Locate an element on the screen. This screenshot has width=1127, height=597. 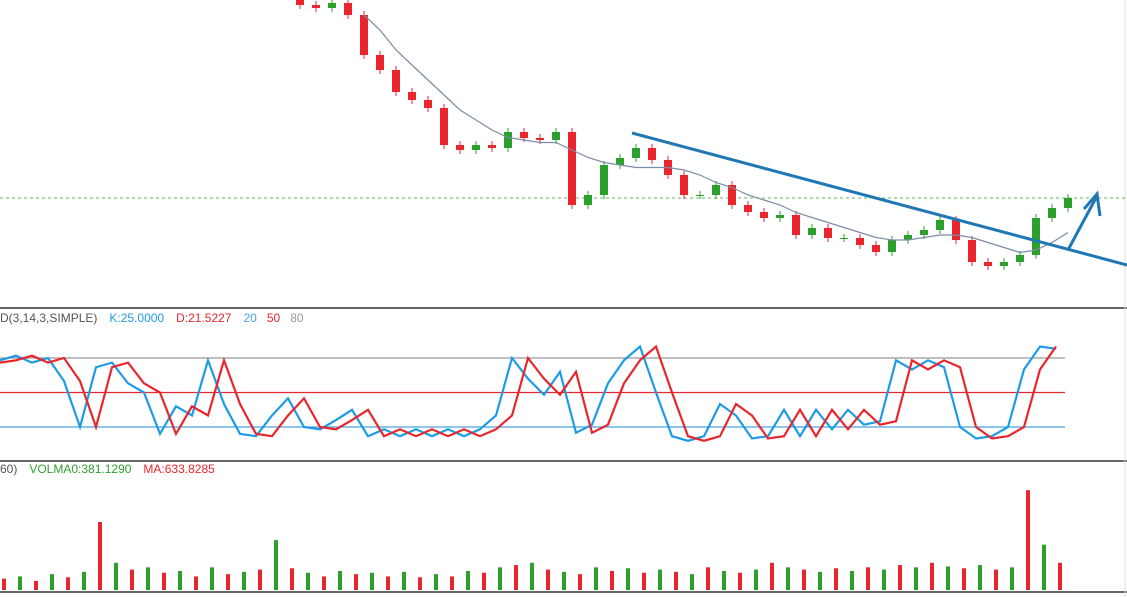
trendline is located at coordinates (879, 199).